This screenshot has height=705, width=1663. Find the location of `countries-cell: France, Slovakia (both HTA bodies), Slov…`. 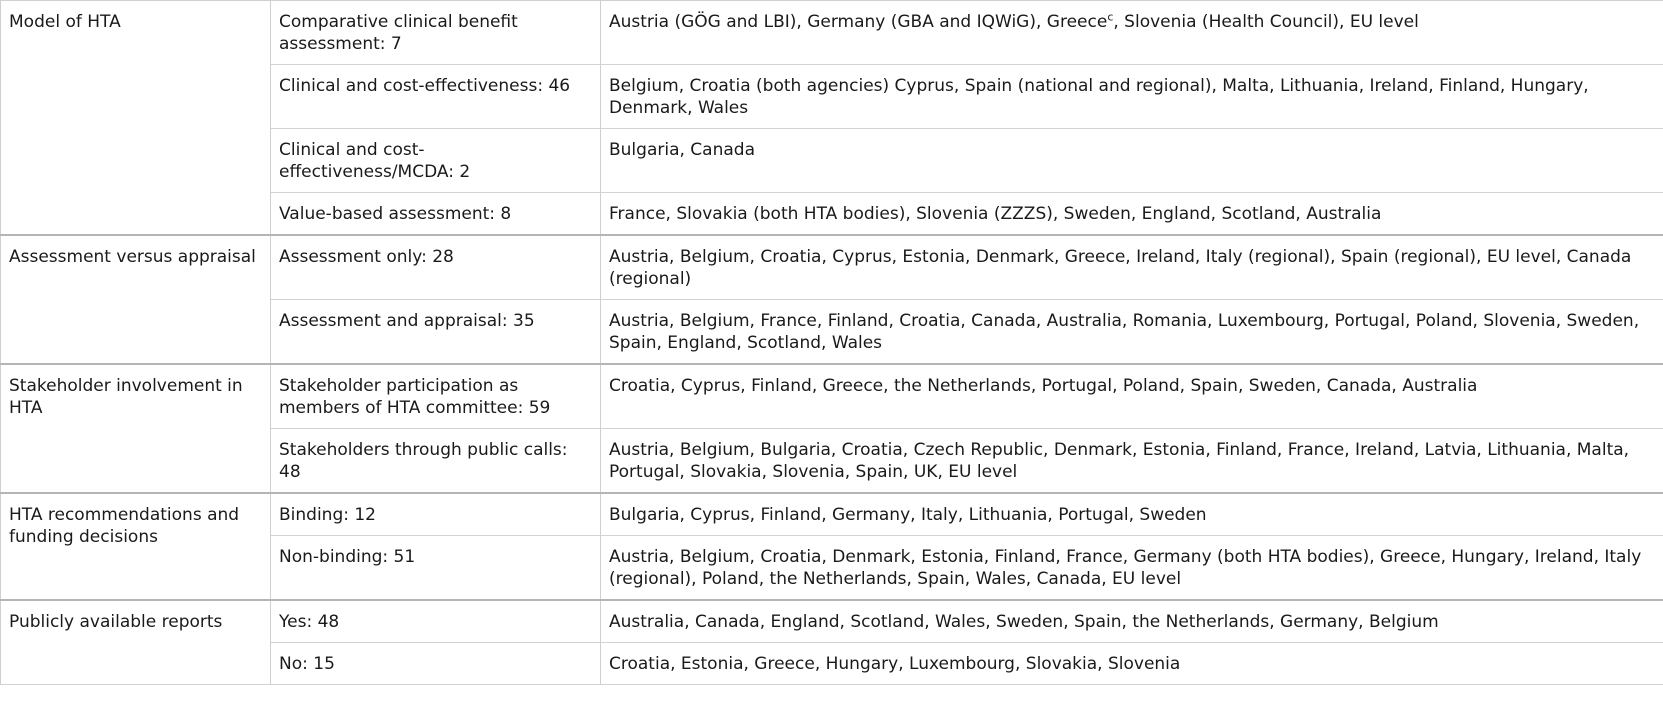

countries-cell: France, Slovakia (both HTA bodies), Slov… is located at coordinates (1131, 214).